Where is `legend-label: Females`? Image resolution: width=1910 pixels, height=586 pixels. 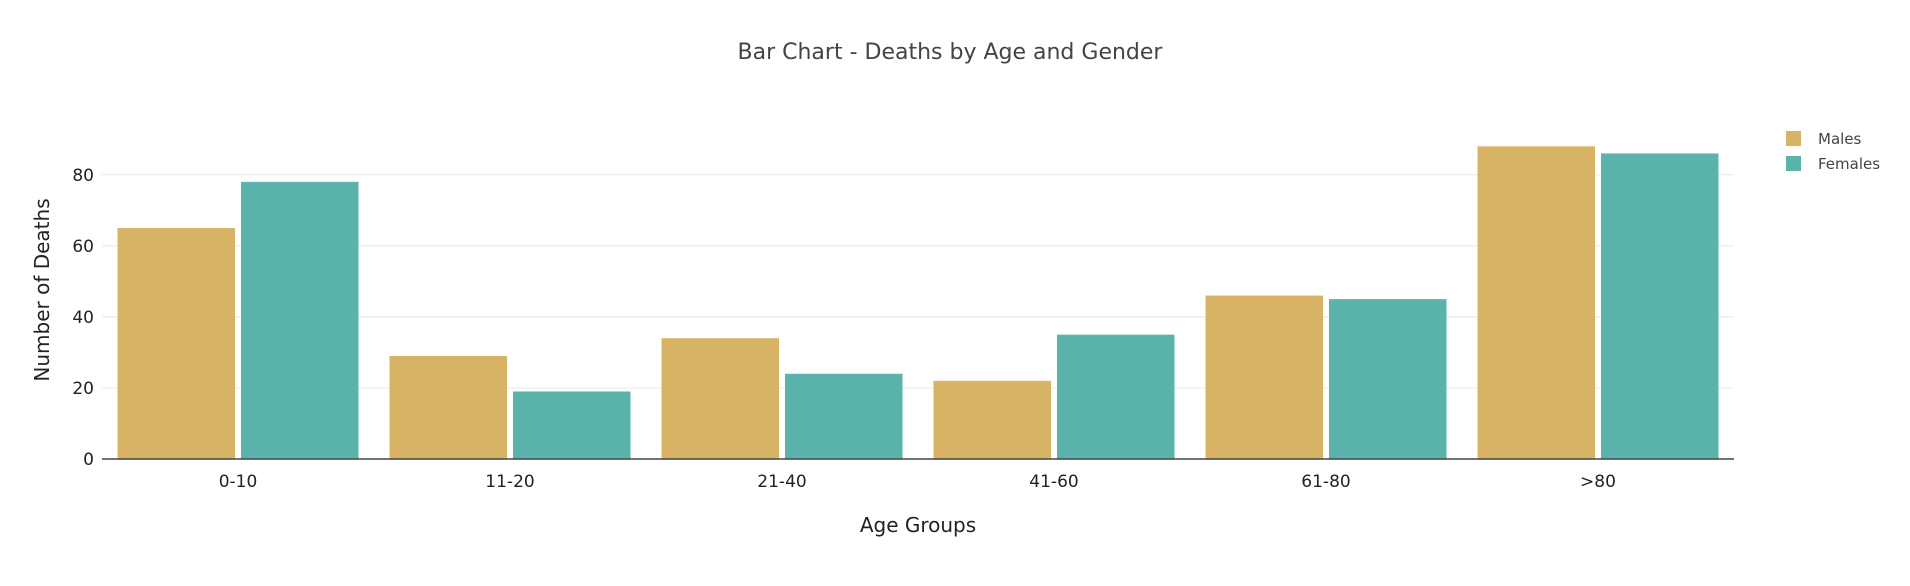 legend-label: Females is located at coordinates (1849, 164).